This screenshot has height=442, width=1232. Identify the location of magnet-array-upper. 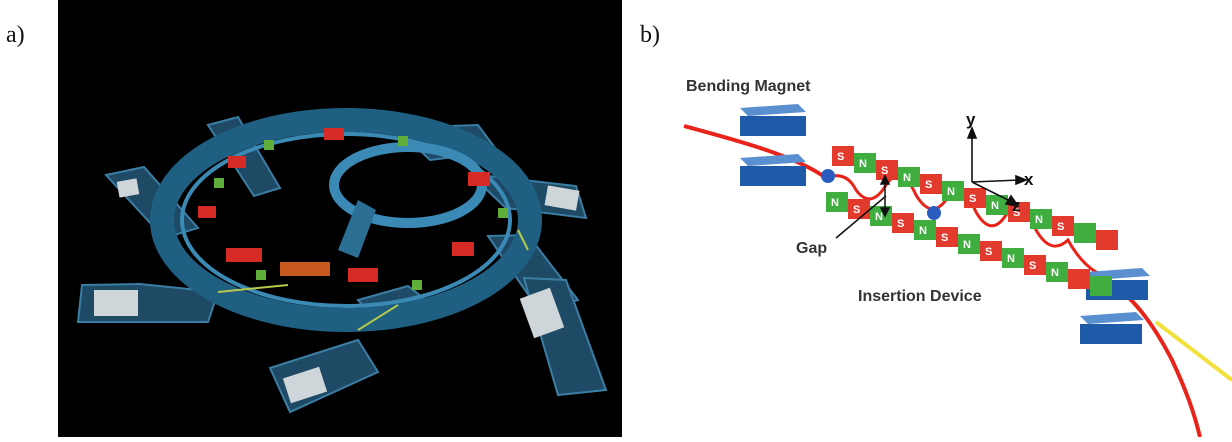
(975, 198).